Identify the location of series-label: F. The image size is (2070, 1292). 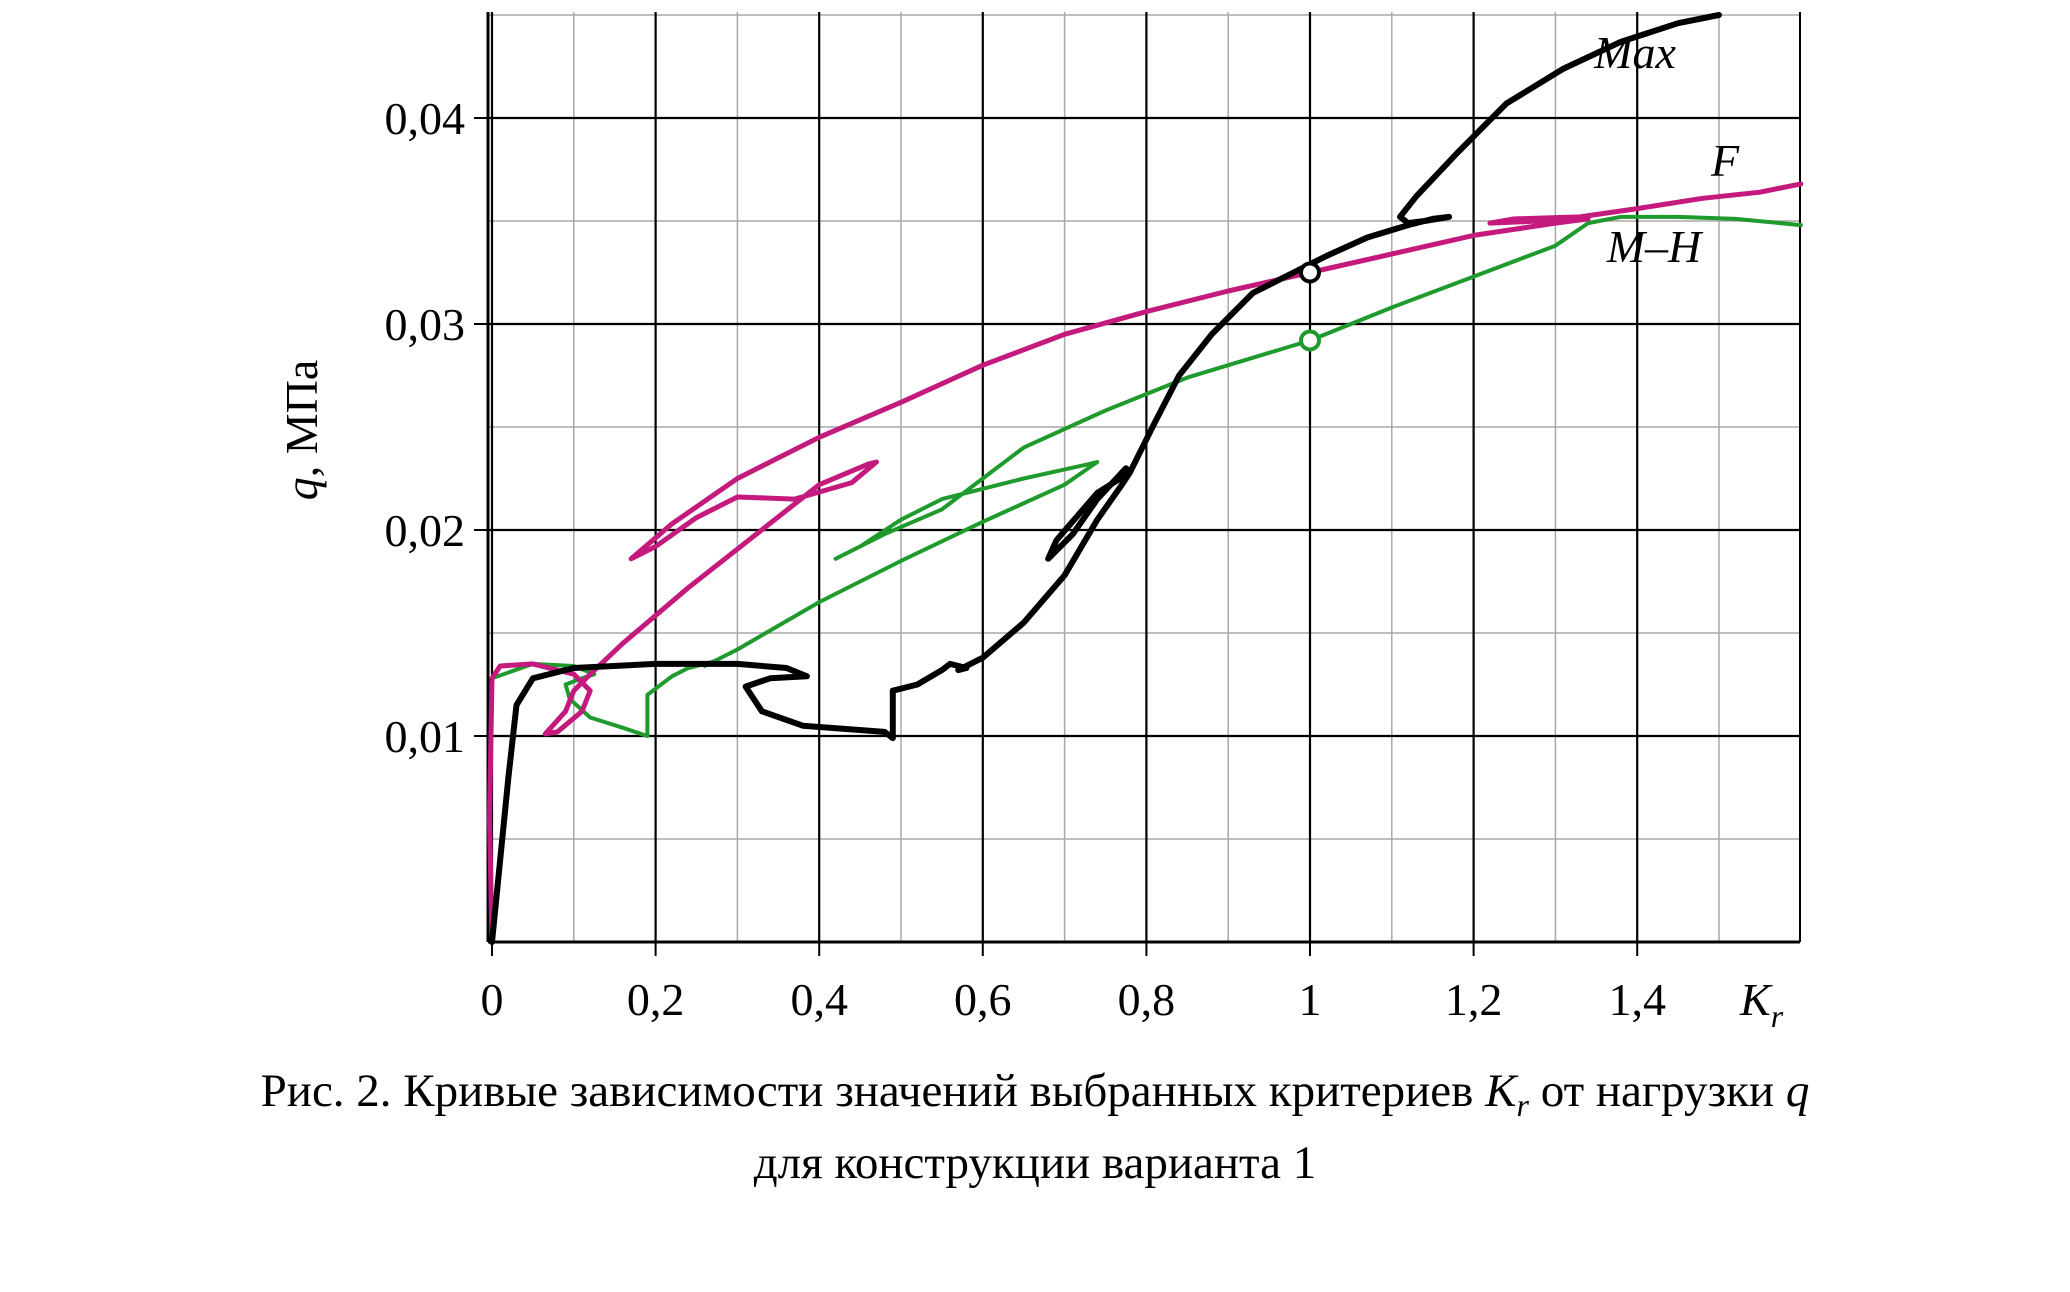
(1725, 160).